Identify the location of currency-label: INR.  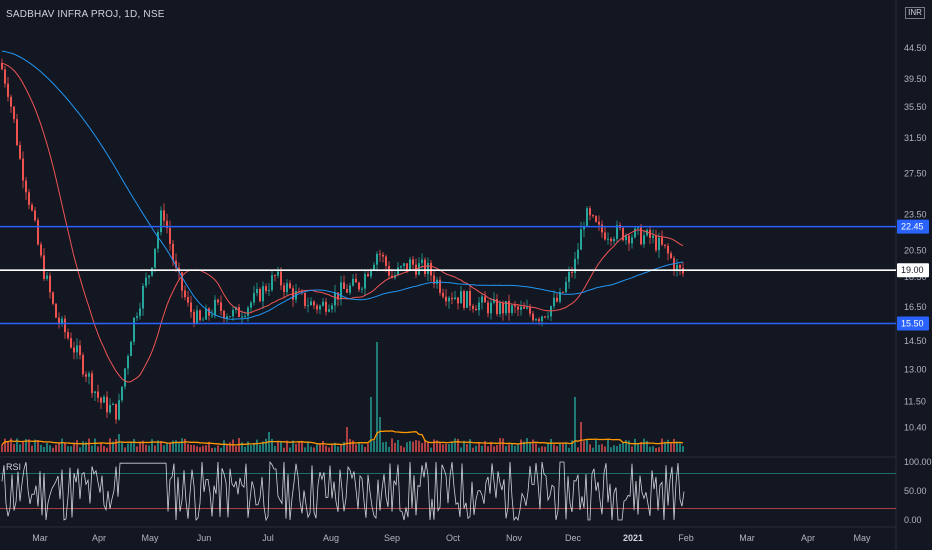
(915, 13).